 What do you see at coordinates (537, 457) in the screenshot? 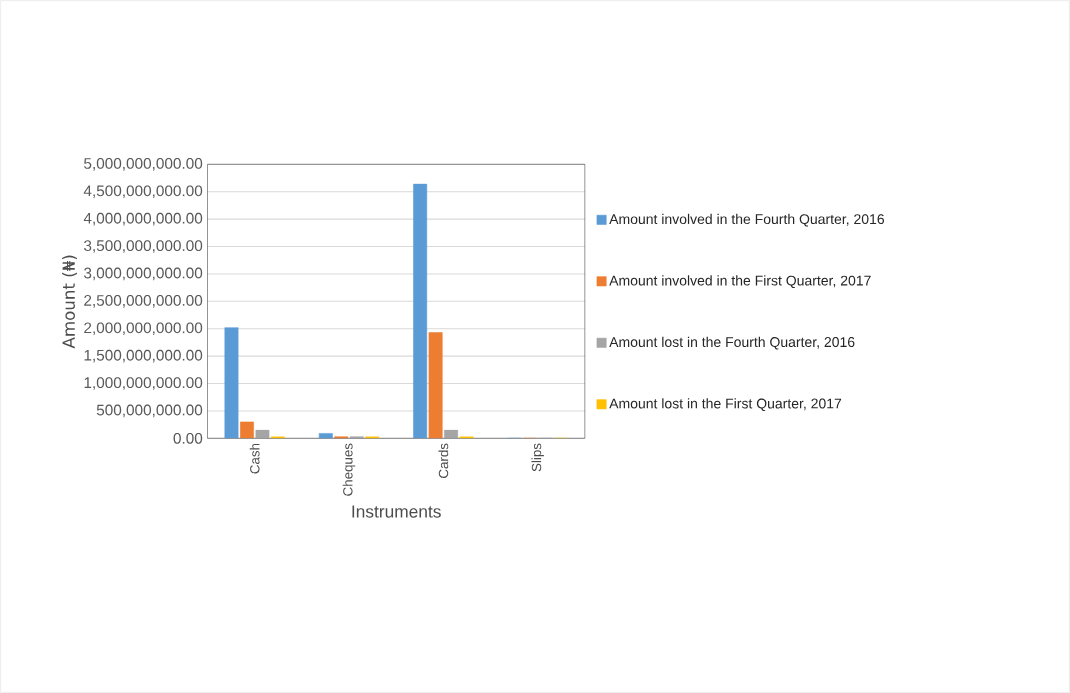
I see `x-tick-label: Slips` at bounding box center [537, 457].